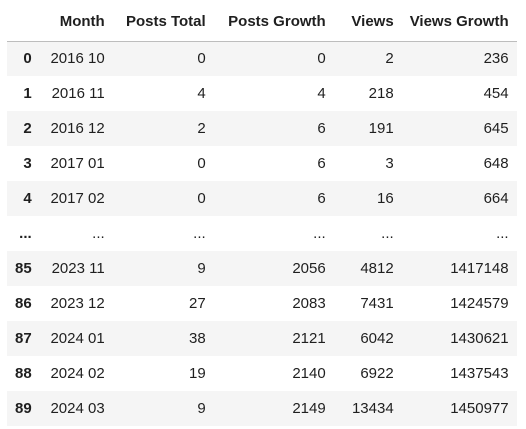 The image size is (526, 429). Describe the element at coordinates (321, 59) in the screenshot. I see `cell-posts-growth: 0` at that location.